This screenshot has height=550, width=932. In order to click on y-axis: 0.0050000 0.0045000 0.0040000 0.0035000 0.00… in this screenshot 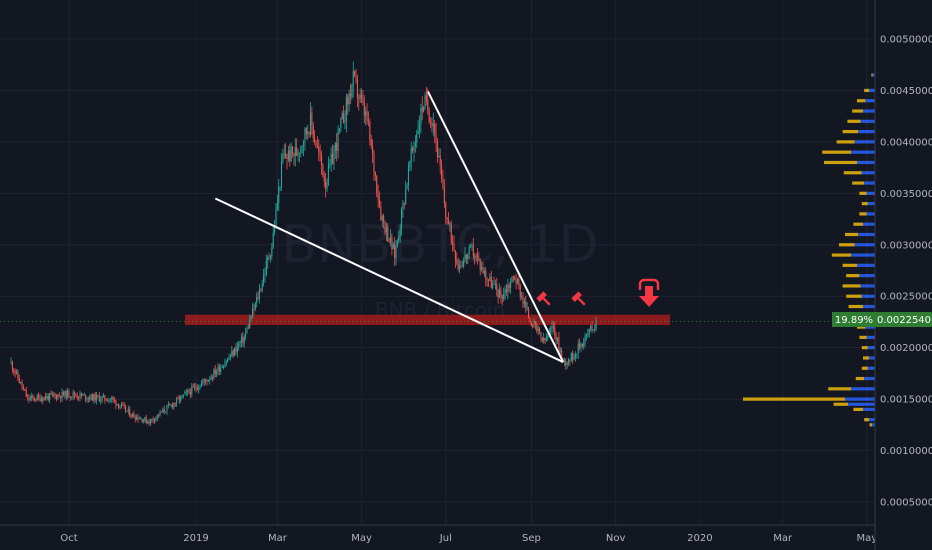, I will do `click(903, 275)`.